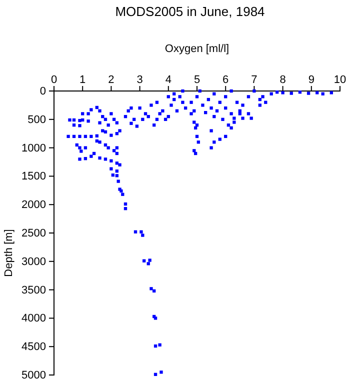  Describe the element at coordinates (34, 205) in the screenshot. I see `y-tick-label: 2000` at that location.